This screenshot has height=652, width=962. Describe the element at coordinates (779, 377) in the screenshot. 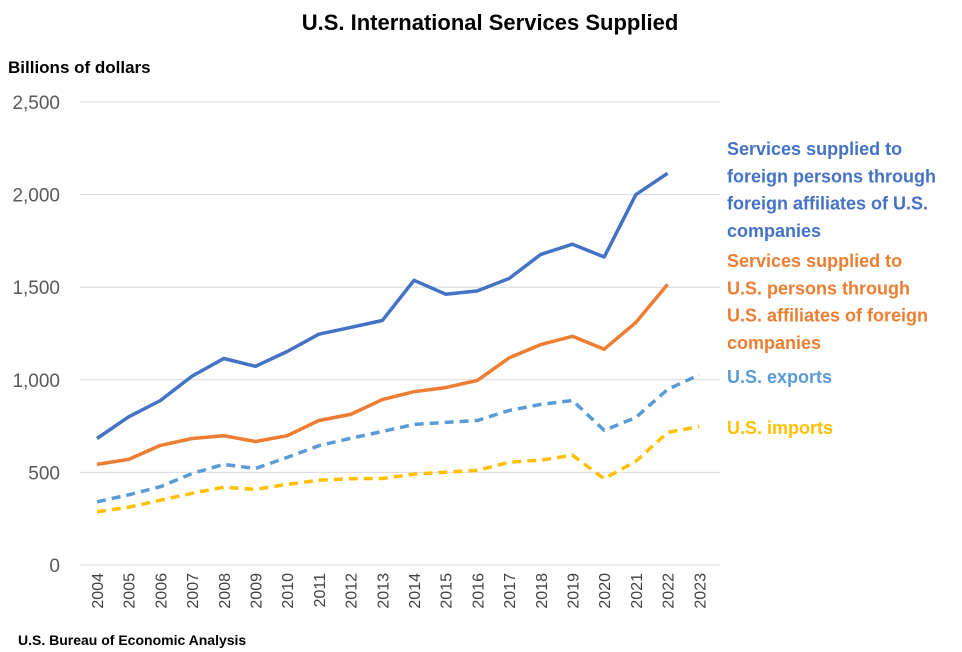

I see `series-label-3: U.S. exports` at that location.